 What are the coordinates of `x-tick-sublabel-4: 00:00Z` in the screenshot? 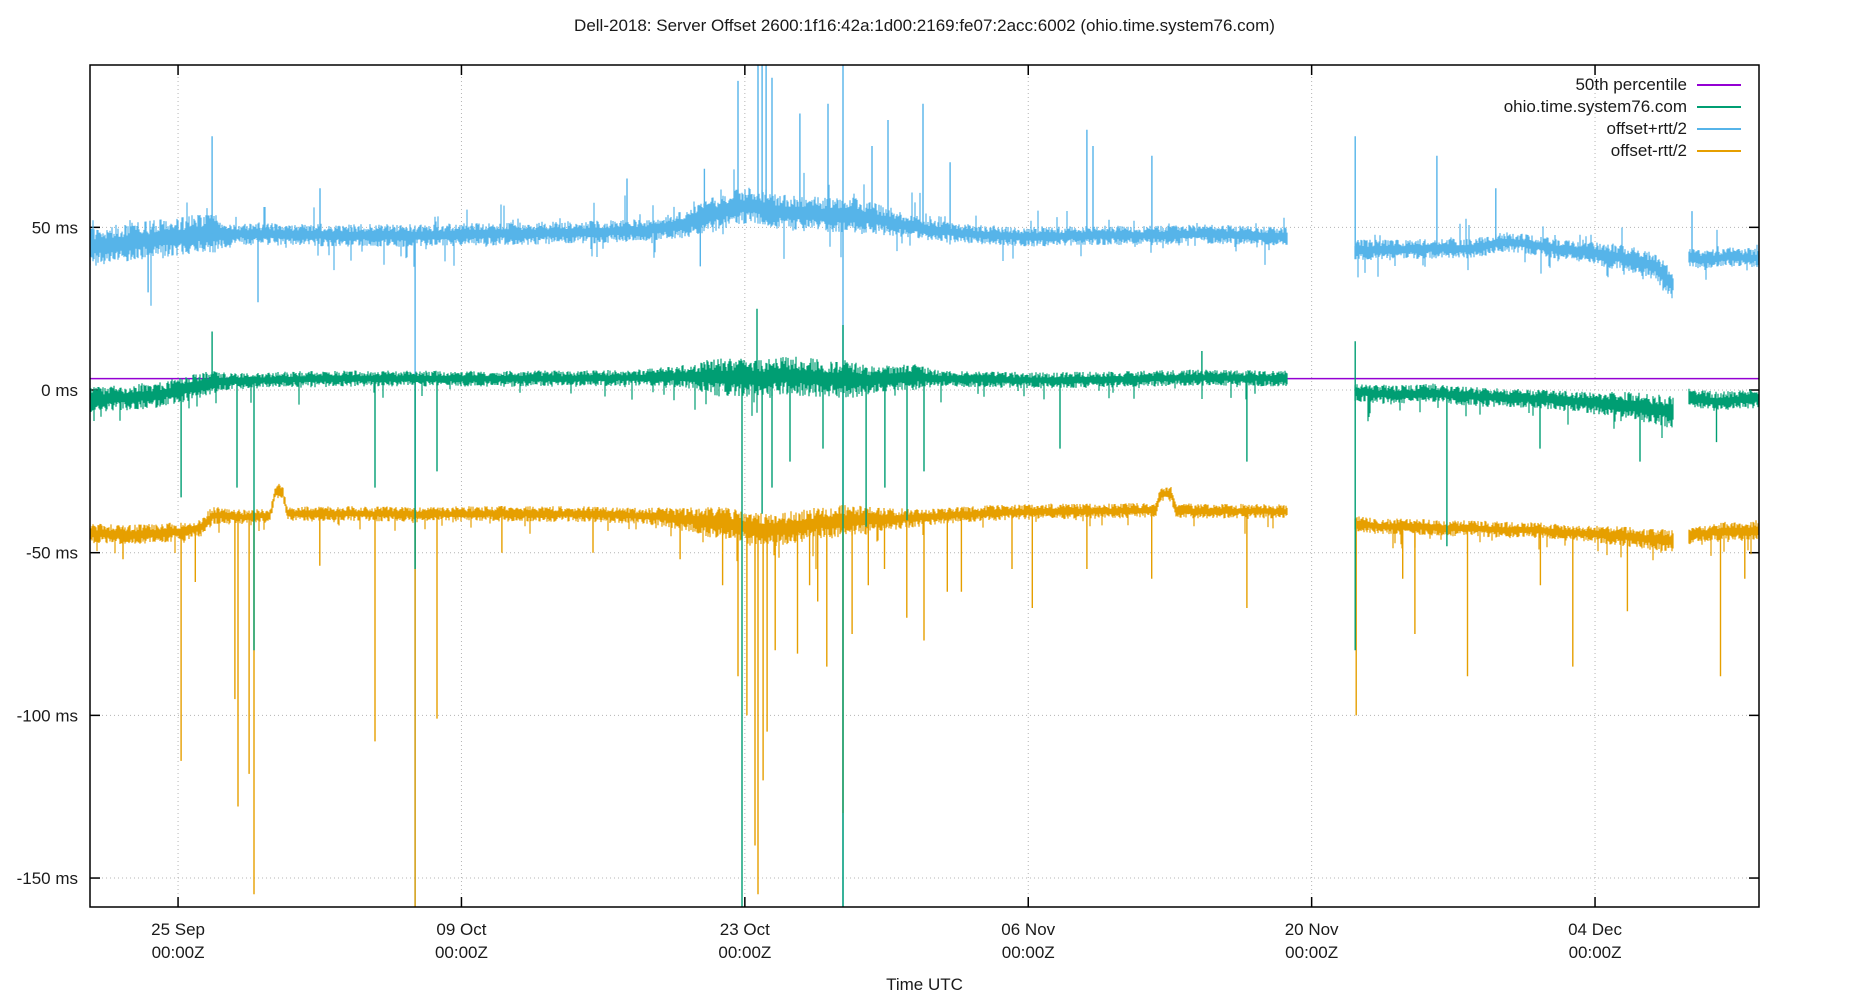 It's located at (1311, 952).